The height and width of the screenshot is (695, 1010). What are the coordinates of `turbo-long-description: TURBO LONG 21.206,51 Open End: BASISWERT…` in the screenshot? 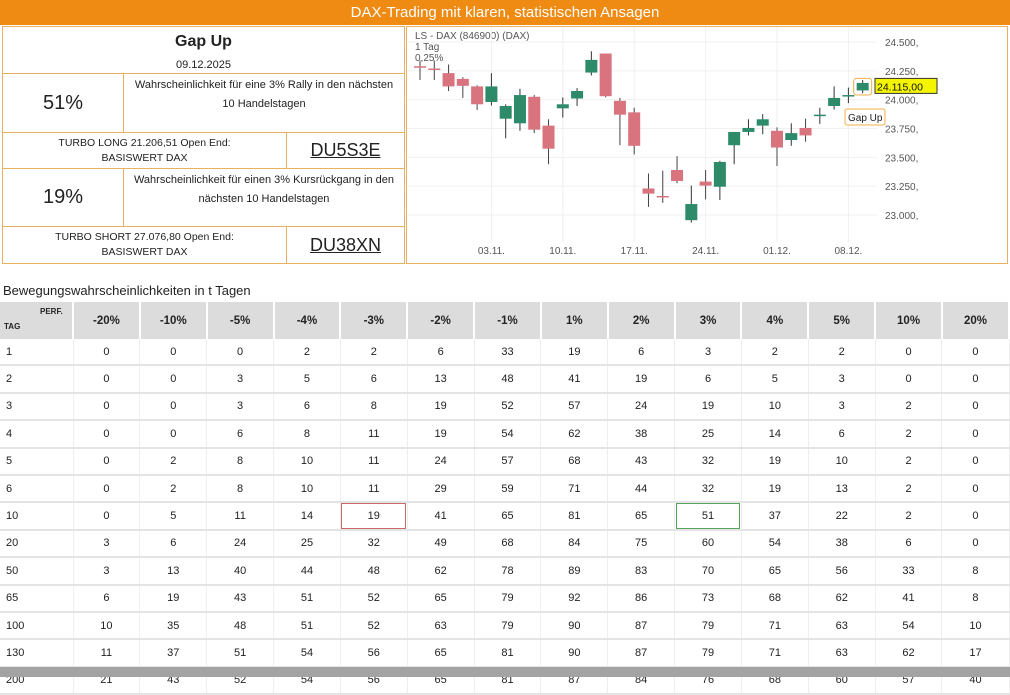 It's located at (145, 150).